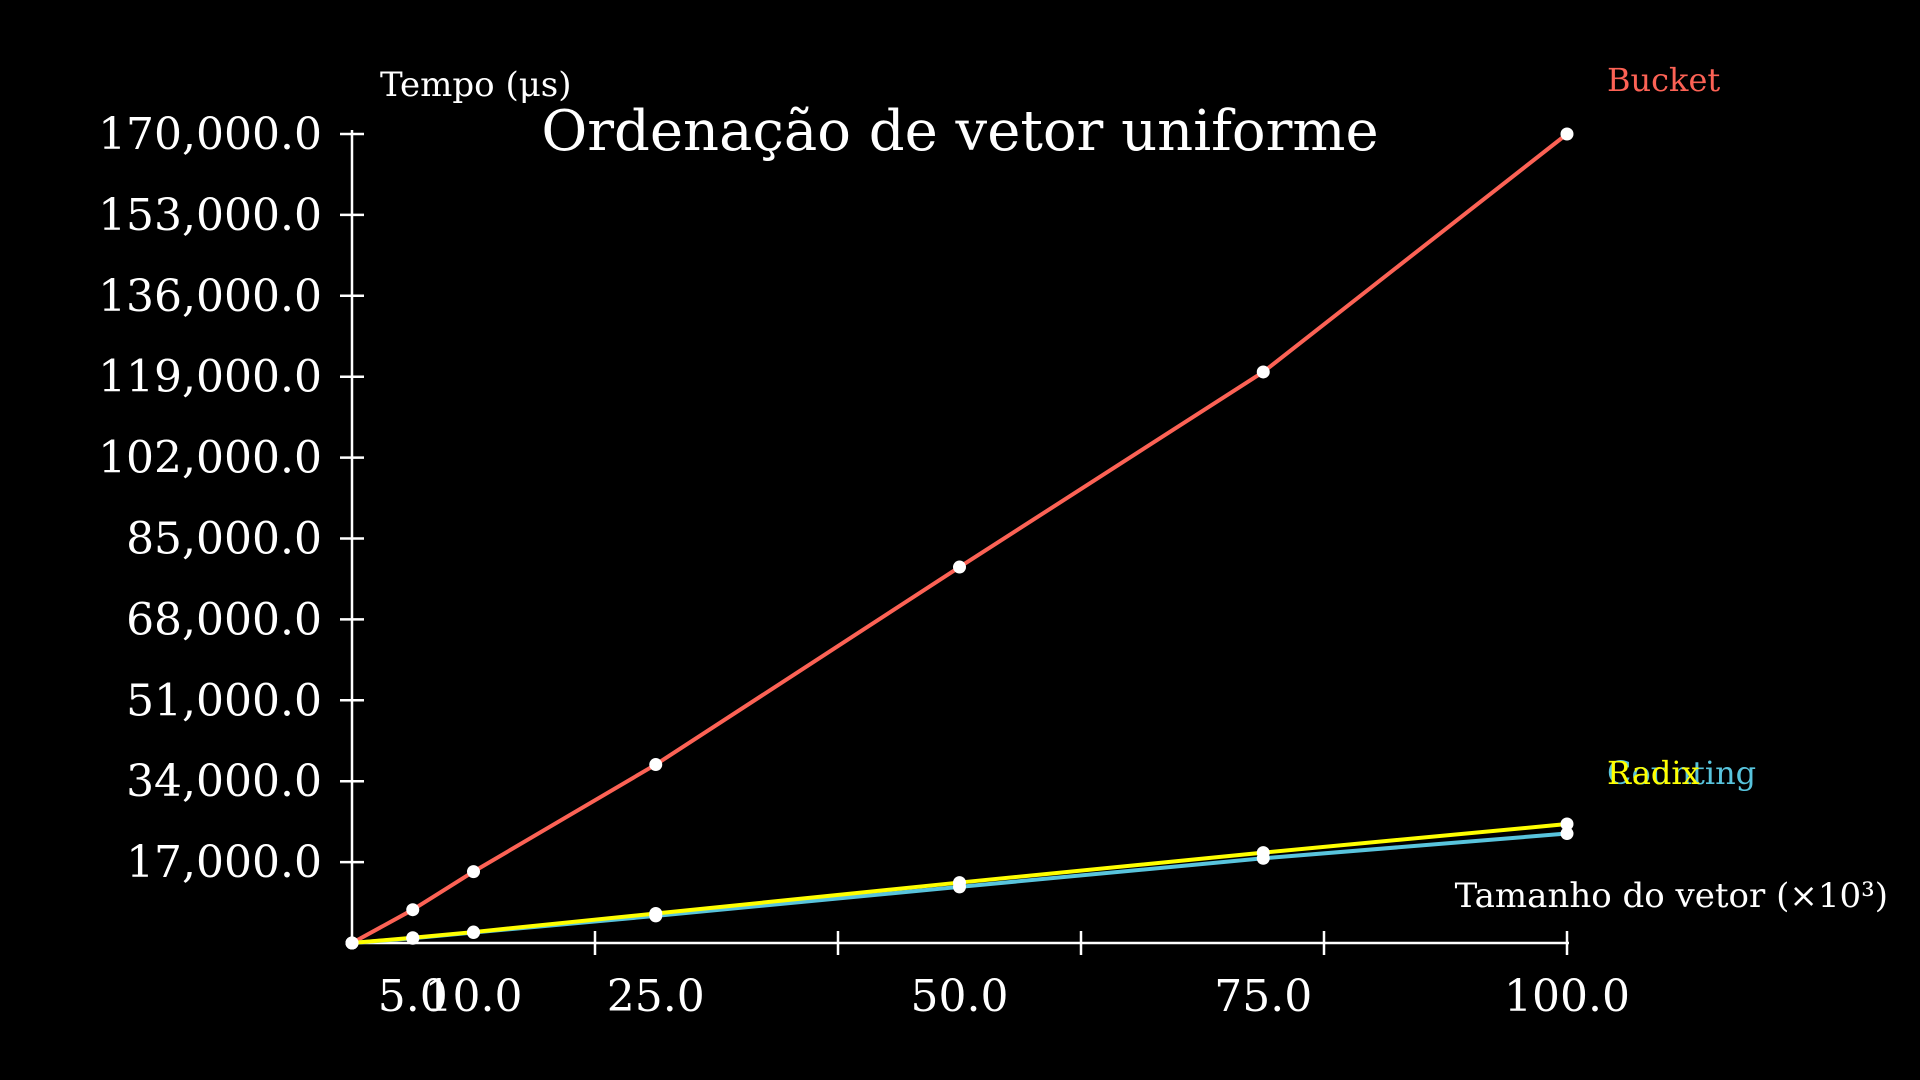 This screenshot has height=1080, width=1920. Describe the element at coordinates (210, 377) in the screenshot. I see `y-tick-label: 119,000.0` at that location.